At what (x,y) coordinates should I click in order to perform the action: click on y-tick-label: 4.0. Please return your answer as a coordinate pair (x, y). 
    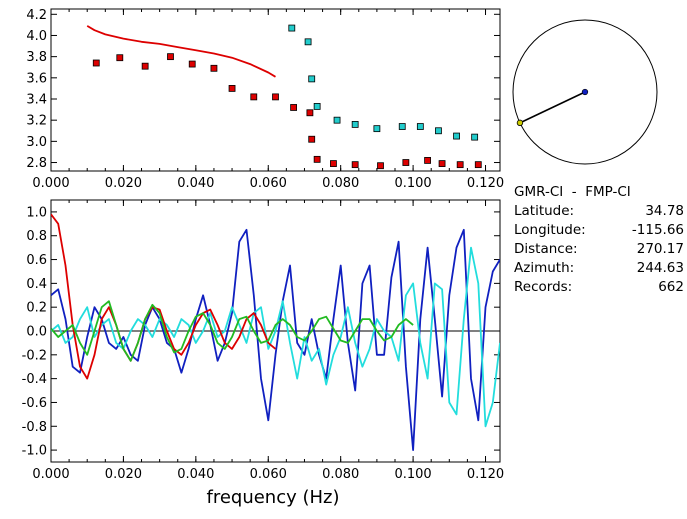
    Looking at the image, I should click on (36, 36).